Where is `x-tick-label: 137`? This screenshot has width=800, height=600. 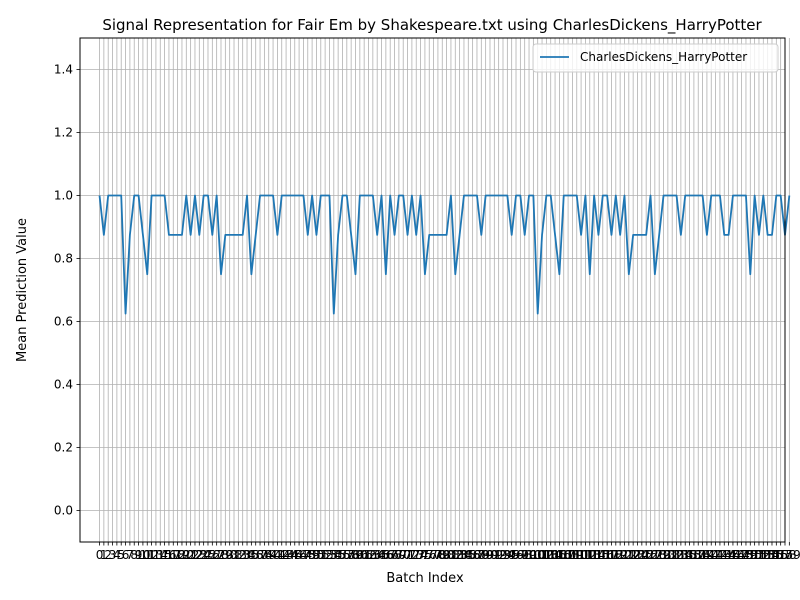
x-tick-label: 137 is located at coordinates (693, 555).